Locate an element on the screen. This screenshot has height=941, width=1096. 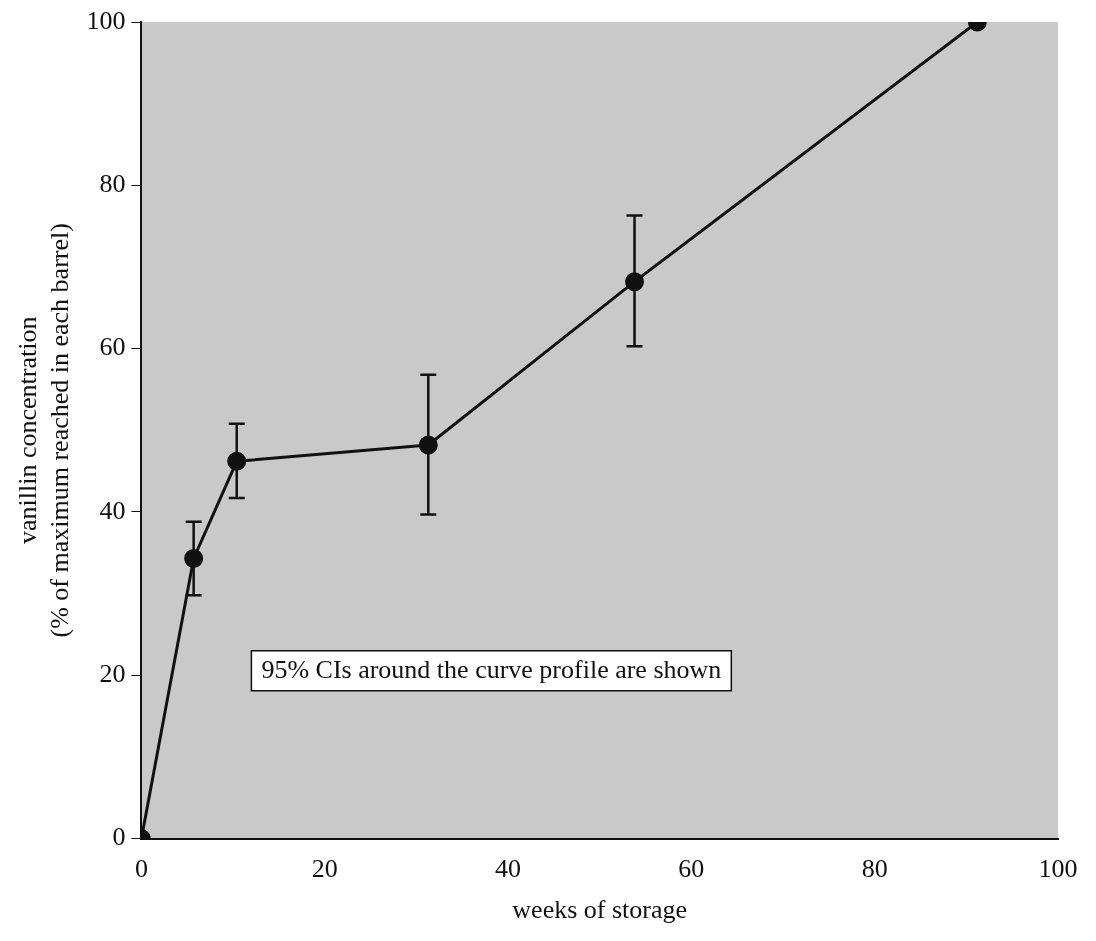
y-tick-label: 100 is located at coordinates (106, 20).